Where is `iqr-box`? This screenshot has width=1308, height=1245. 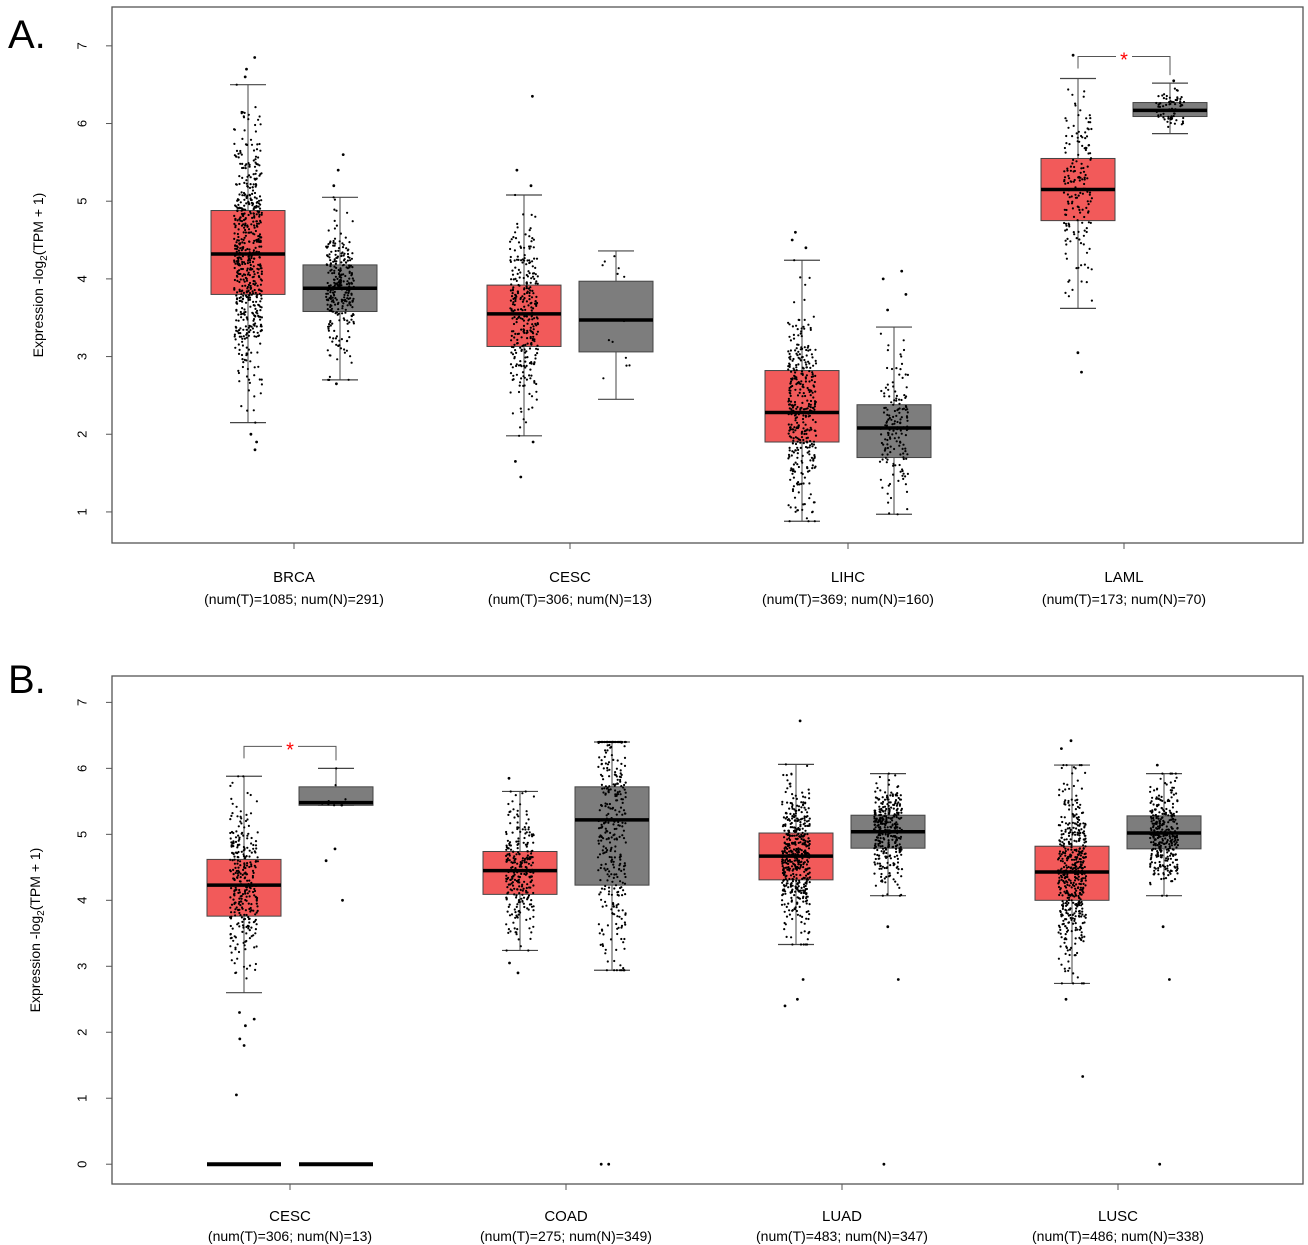
iqr-box is located at coordinates (336, 796).